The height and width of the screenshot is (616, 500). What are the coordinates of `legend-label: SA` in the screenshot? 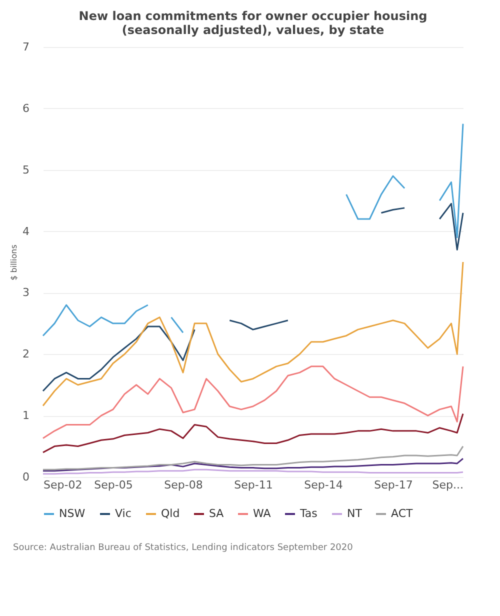 It's located at (216, 513).